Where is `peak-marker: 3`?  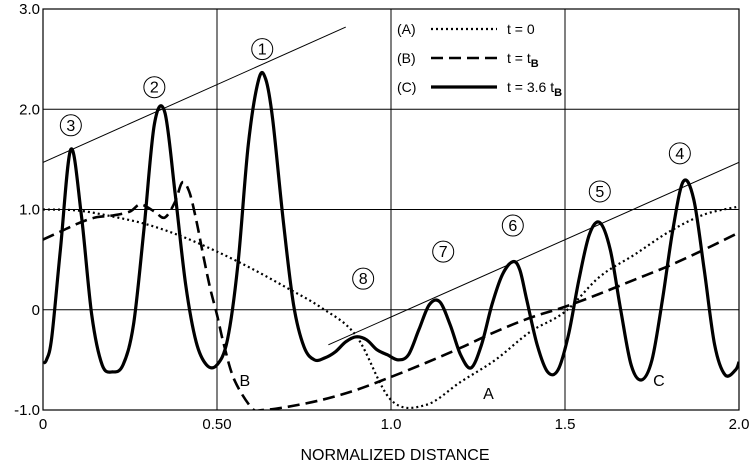 peak-marker: 3 is located at coordinates (70, 125).